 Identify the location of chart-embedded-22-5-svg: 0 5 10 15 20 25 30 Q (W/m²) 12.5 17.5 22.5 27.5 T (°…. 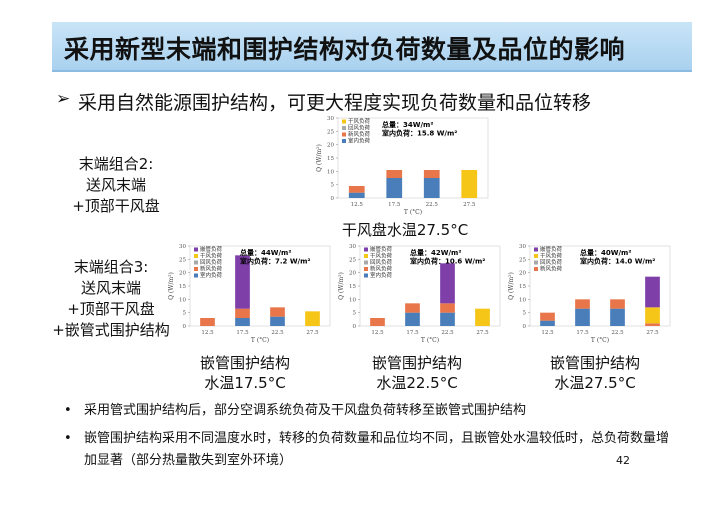
(419, 294).